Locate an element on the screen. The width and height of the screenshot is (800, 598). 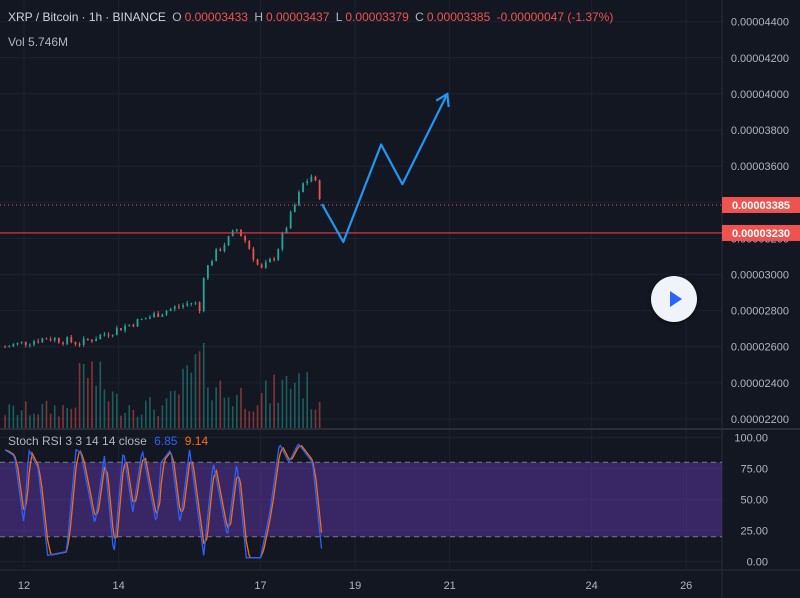
time-axis-label: 21 is located at coordinates (450, 586).